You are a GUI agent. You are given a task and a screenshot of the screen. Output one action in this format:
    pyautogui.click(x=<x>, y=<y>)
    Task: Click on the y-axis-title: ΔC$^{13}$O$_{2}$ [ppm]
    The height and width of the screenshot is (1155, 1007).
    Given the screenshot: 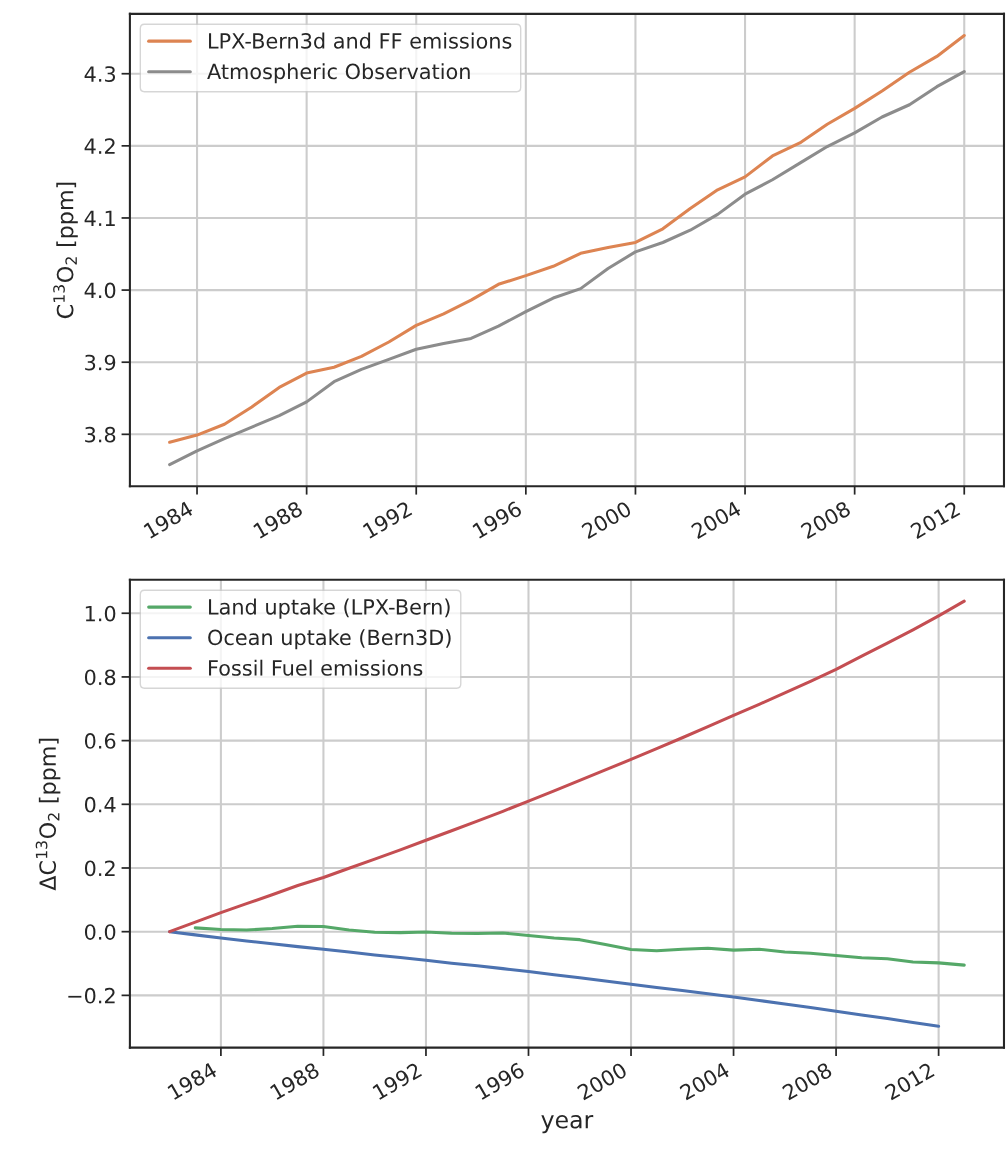 What is the action you would take?
    pyautogui.click(x=48, y=814)
    